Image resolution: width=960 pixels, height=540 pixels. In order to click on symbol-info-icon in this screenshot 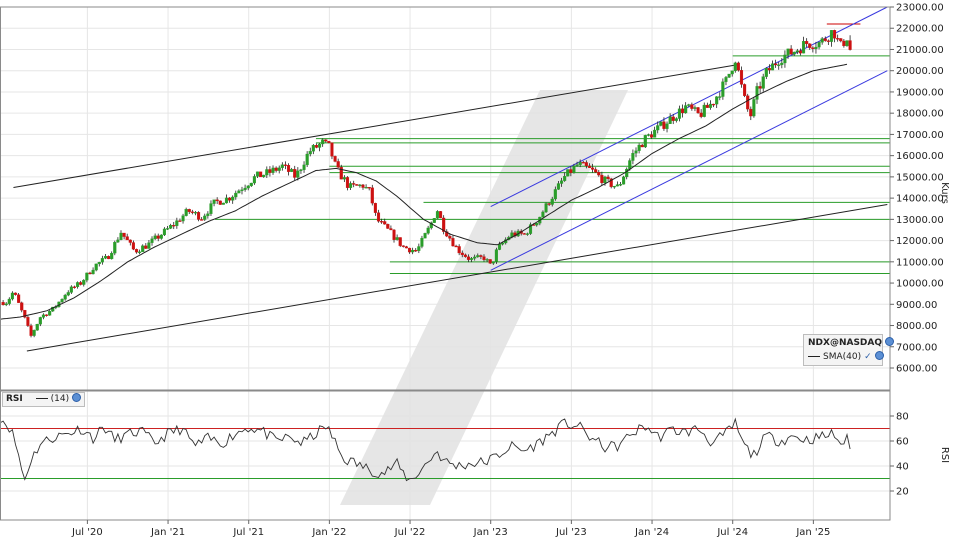, I will do `click(890, 341)`.